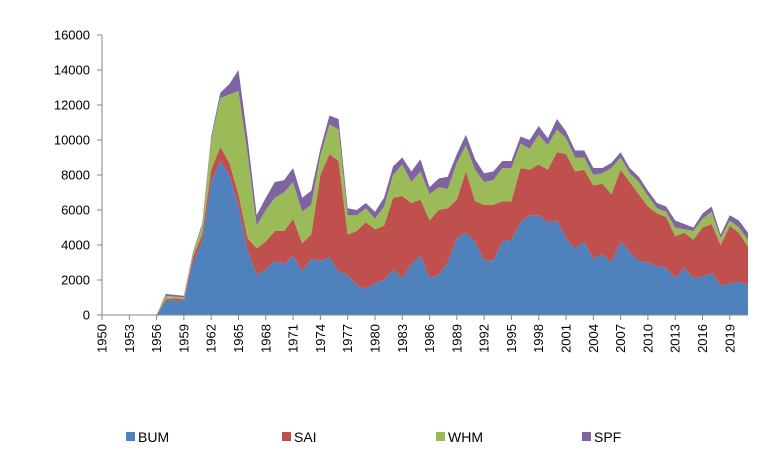 Image resolution: width=770 pixels, height=465 pixels. I want to click on legend-swatch-bum, so click(130, 436).